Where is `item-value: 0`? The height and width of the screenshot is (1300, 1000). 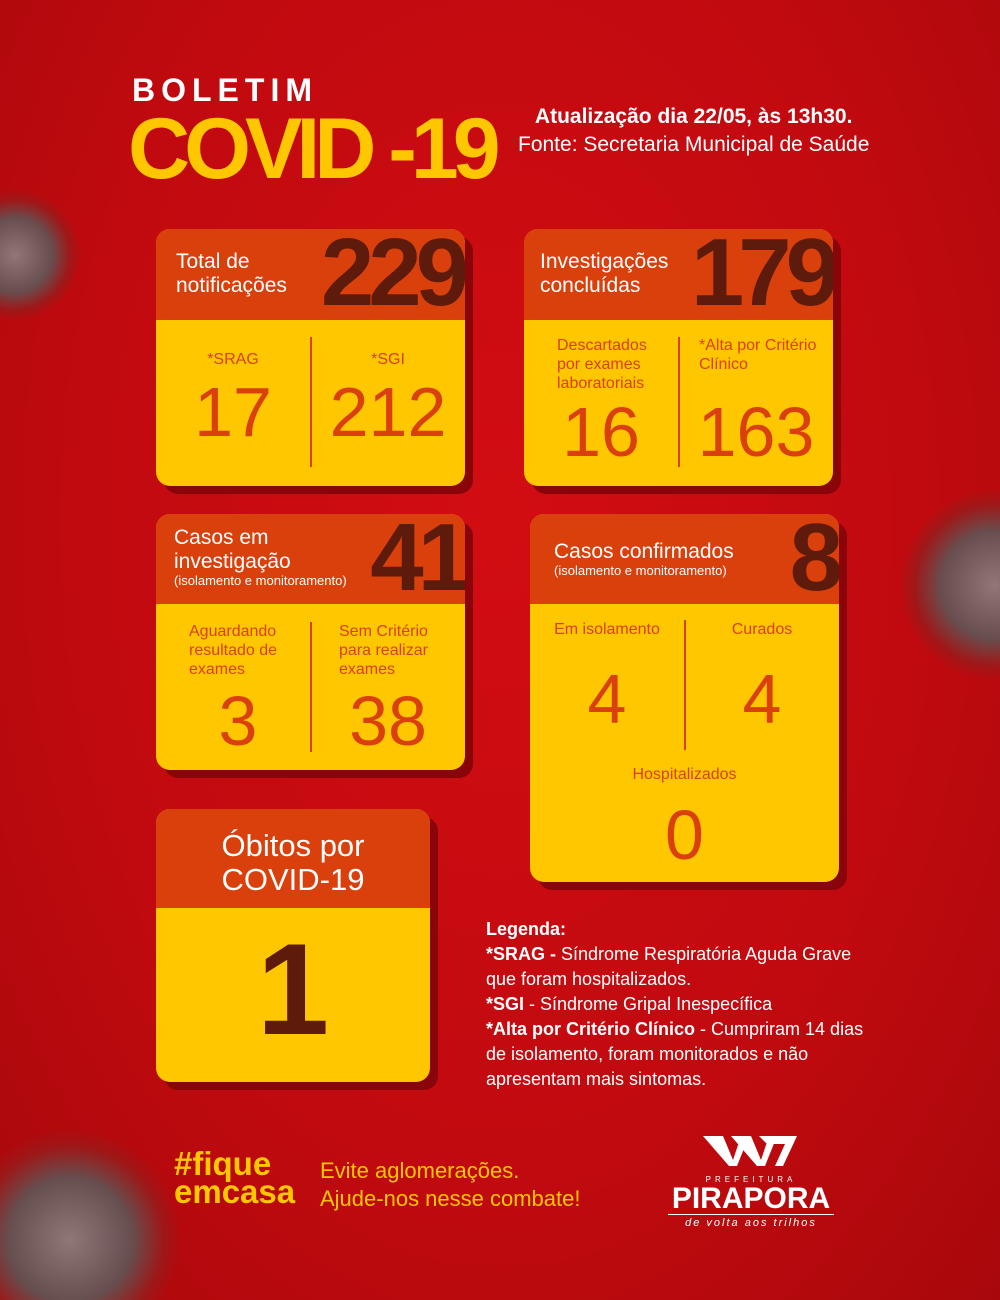
item-value: 0 is located at coordinates (684, 835).